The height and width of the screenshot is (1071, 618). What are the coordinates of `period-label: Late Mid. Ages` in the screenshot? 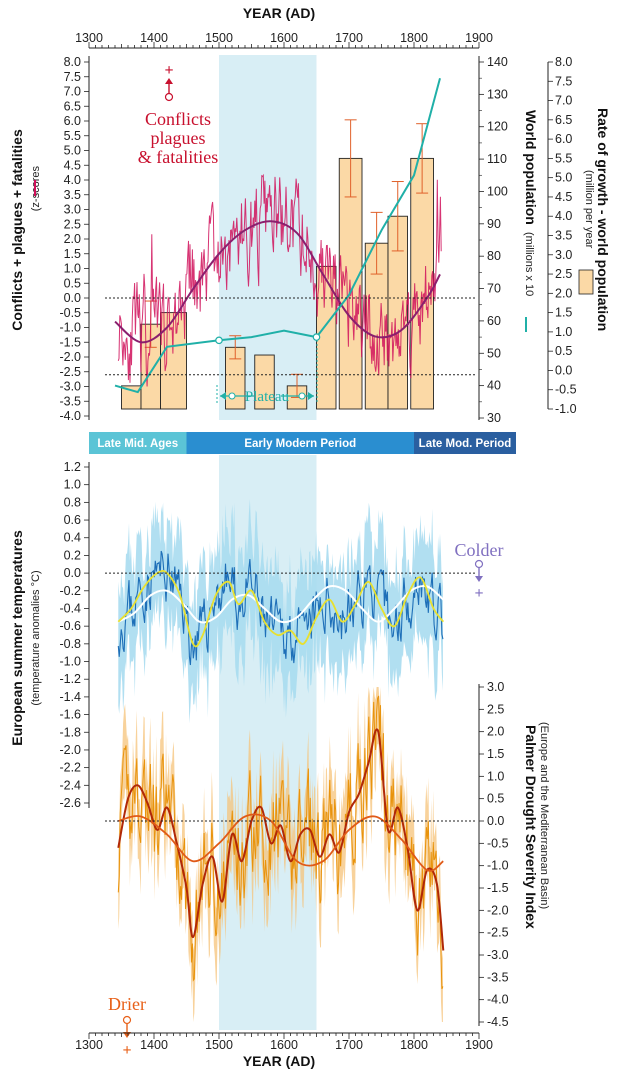 It's located at (137, 444).